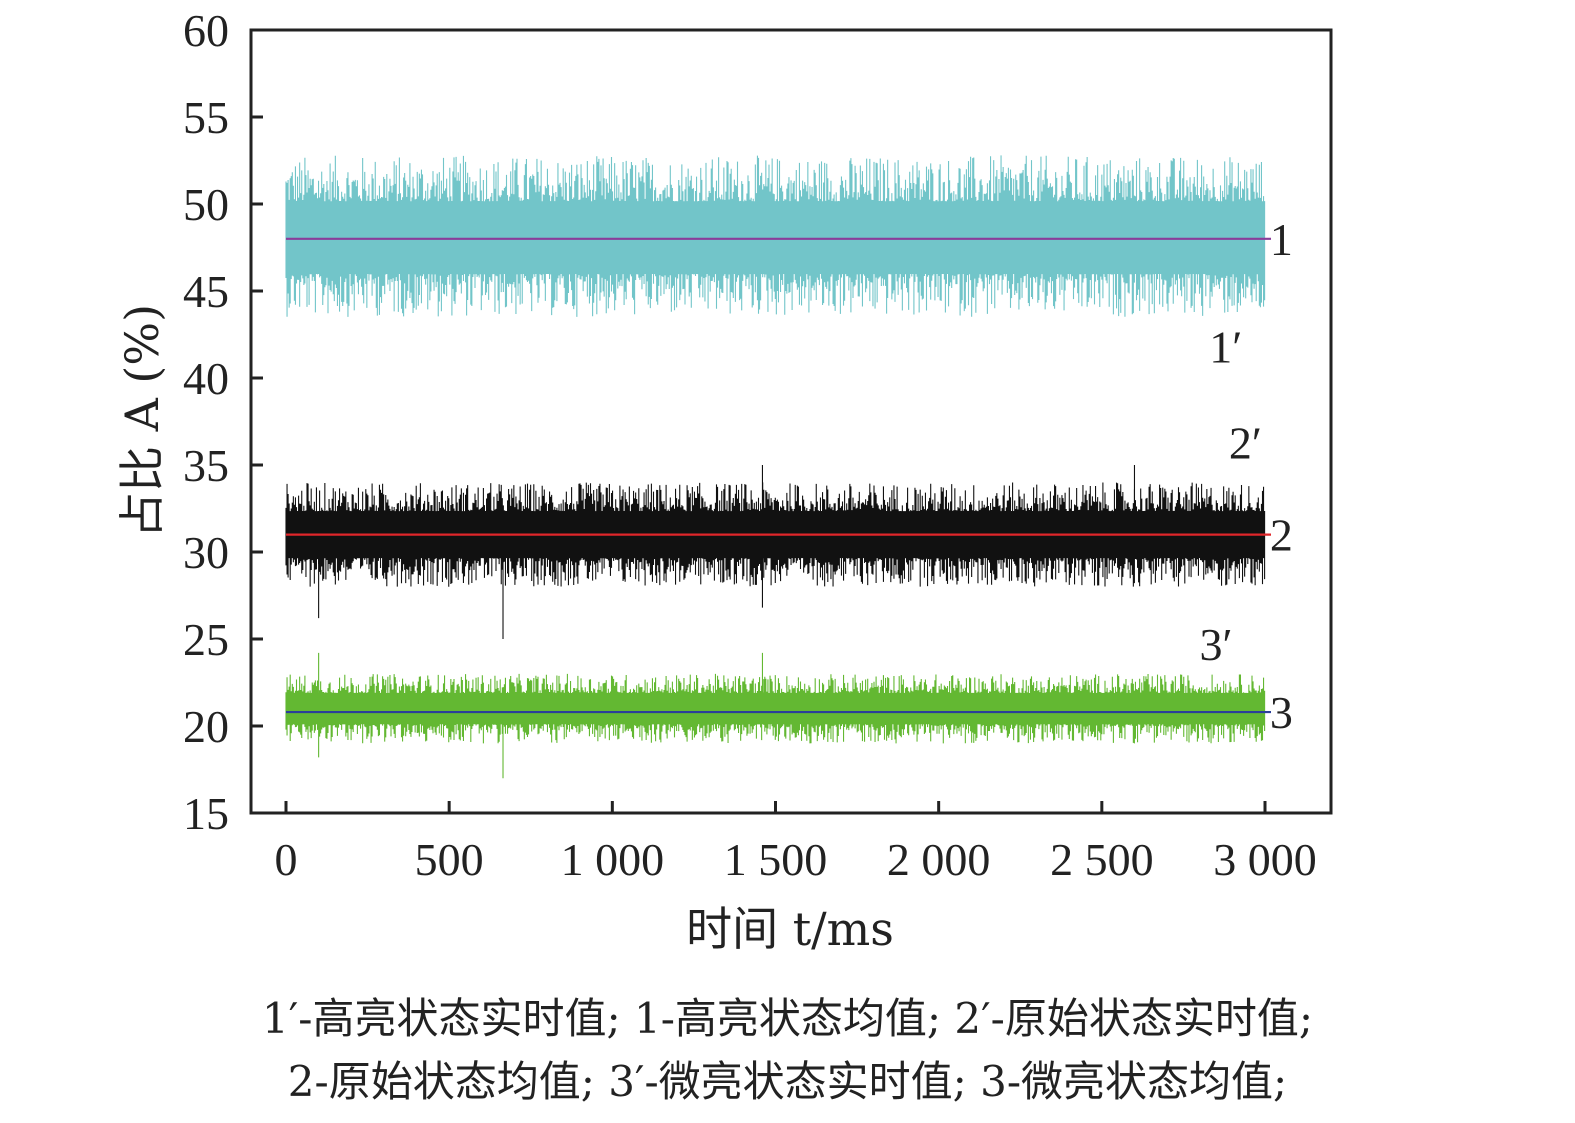 This screenshot has width=1575, height=1123. I want to click on series-1prime-realtime, so click(775, 236).